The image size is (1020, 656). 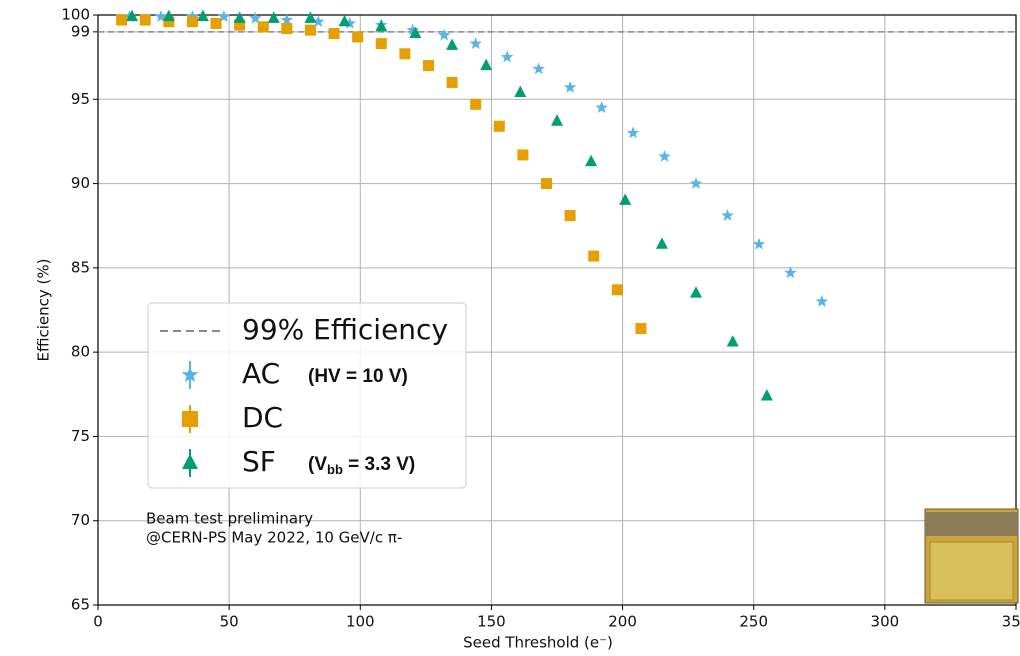 What do you see at coordinates (379, 464) in the screenshot?
I see `legend-note-part: = 3.3 V)` at bounding box center [379, 464].